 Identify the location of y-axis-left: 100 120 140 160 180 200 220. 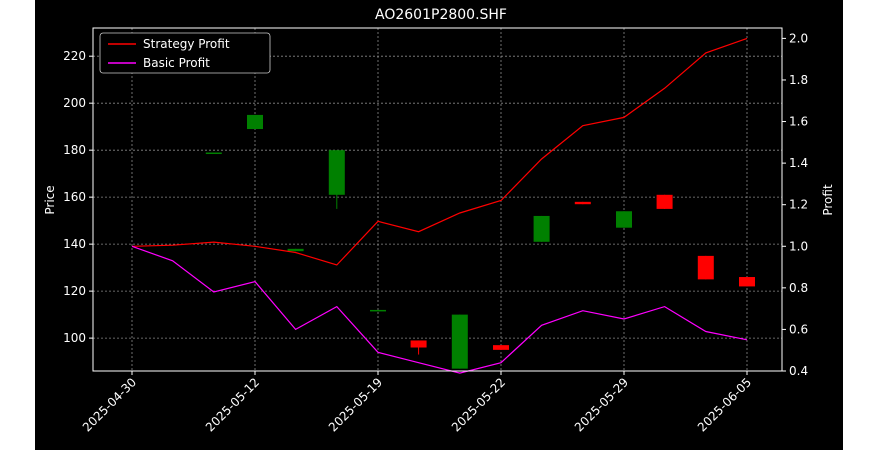
(78, 197).